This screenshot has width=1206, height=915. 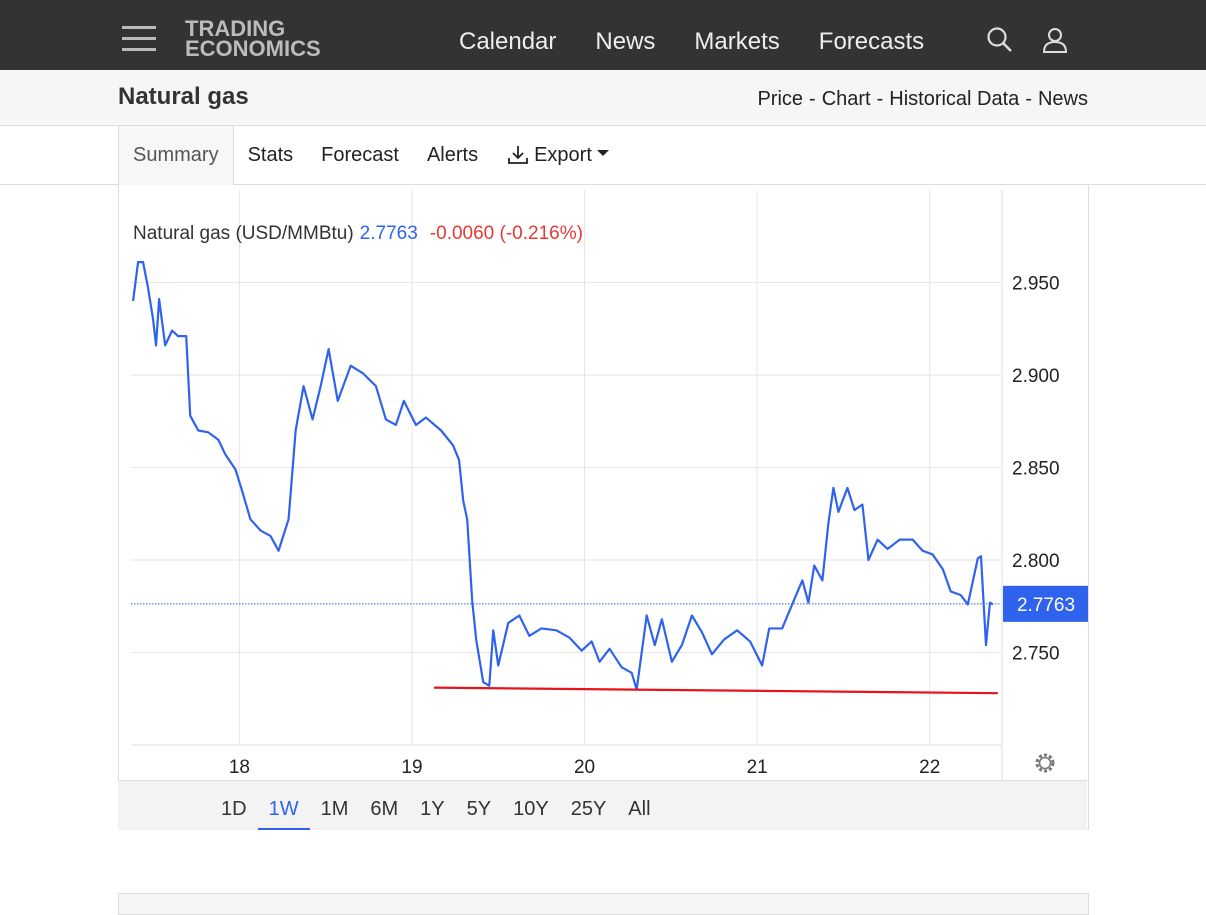 What do you see at coordinates (334, 809) in the screenshot?
I see `range-button: 1M` at bounding box center [334, 809].